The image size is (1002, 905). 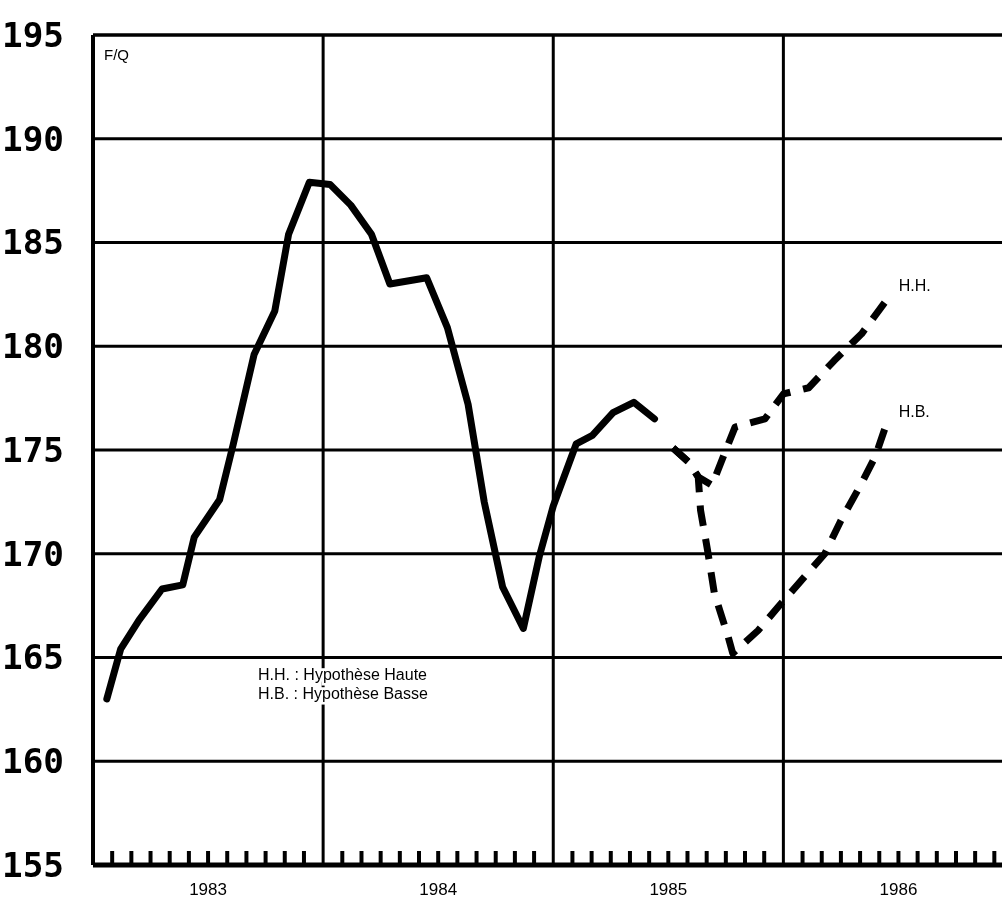 What do you see at coordinates (898, 889) in the screenshot?
I see `x-tick-label: 1986` at bounding box center [898, 889].